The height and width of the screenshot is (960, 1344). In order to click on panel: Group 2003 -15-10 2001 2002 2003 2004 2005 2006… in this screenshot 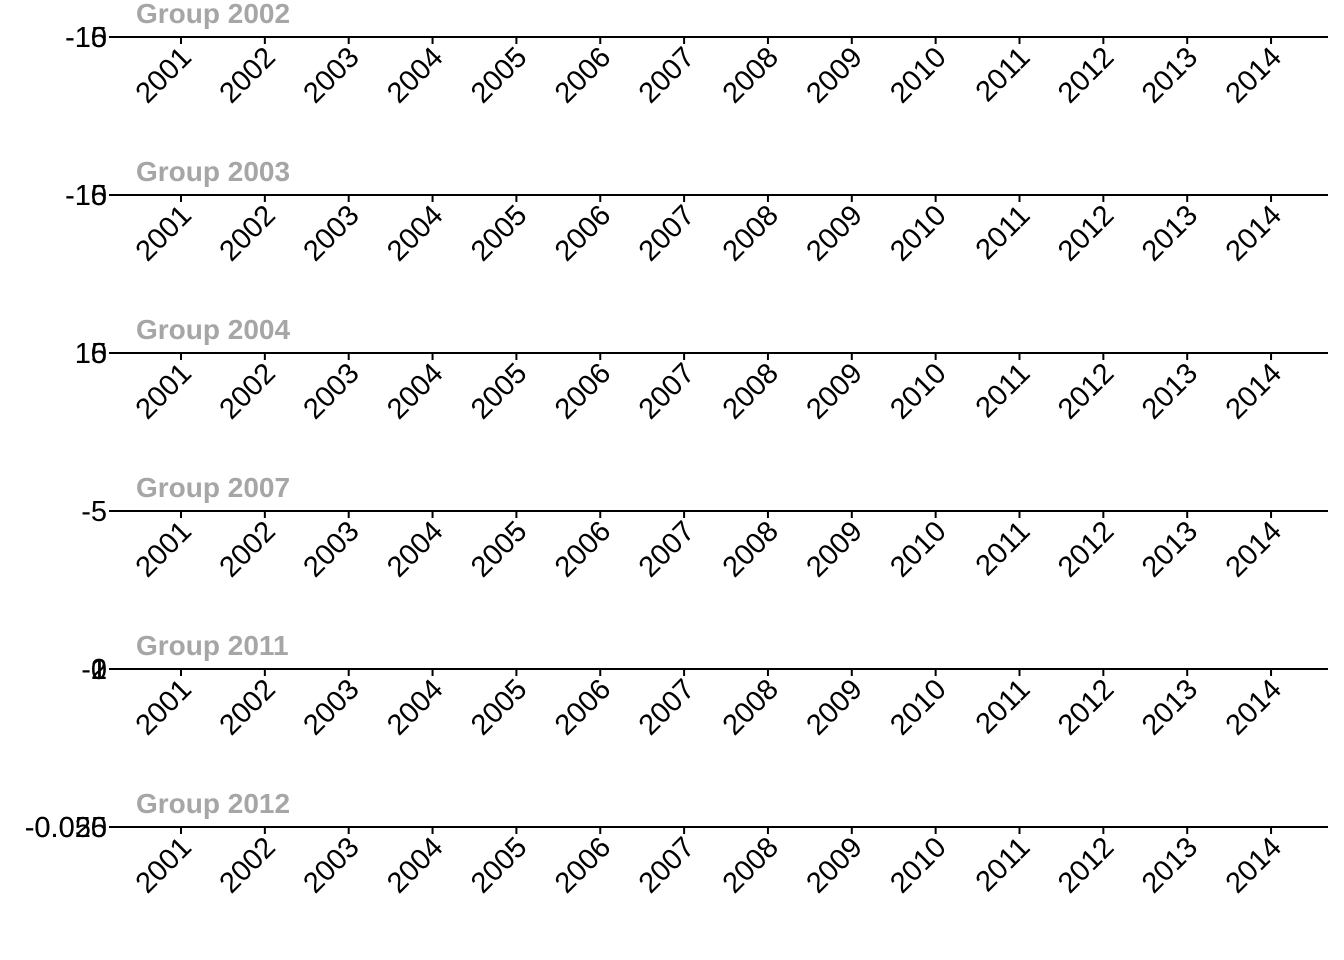, I will do `click(696, 212)`.